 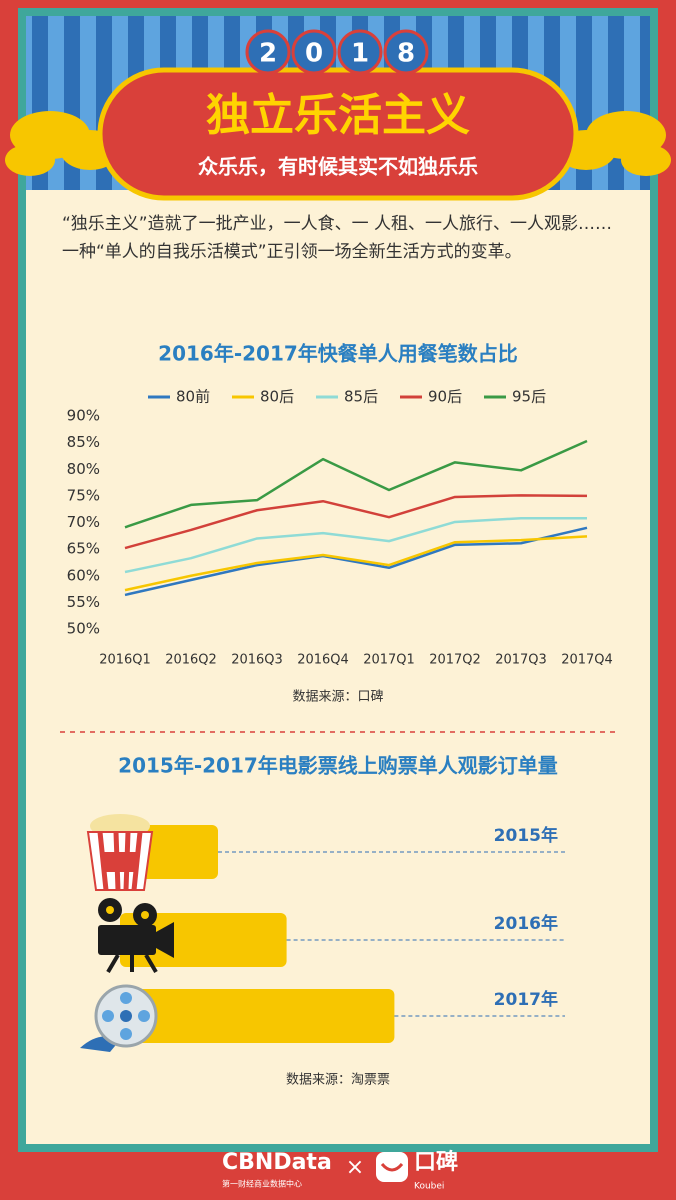 I want to click on x-tick-label: 2016Q4, so click(x=323, y=660).